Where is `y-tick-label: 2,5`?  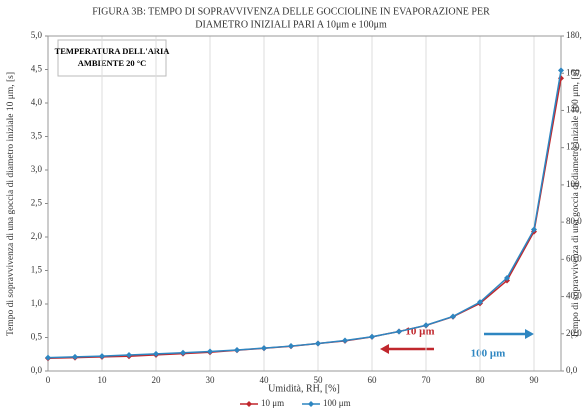 y-tick-label: 2,5 is located at coordinates (37, 203).